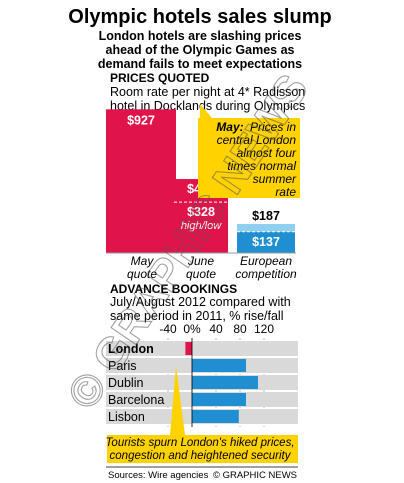  What do you see at coordinates (266, 228) in the screenshot?
I see `bar-european-high` at bounding box center [266, 228].